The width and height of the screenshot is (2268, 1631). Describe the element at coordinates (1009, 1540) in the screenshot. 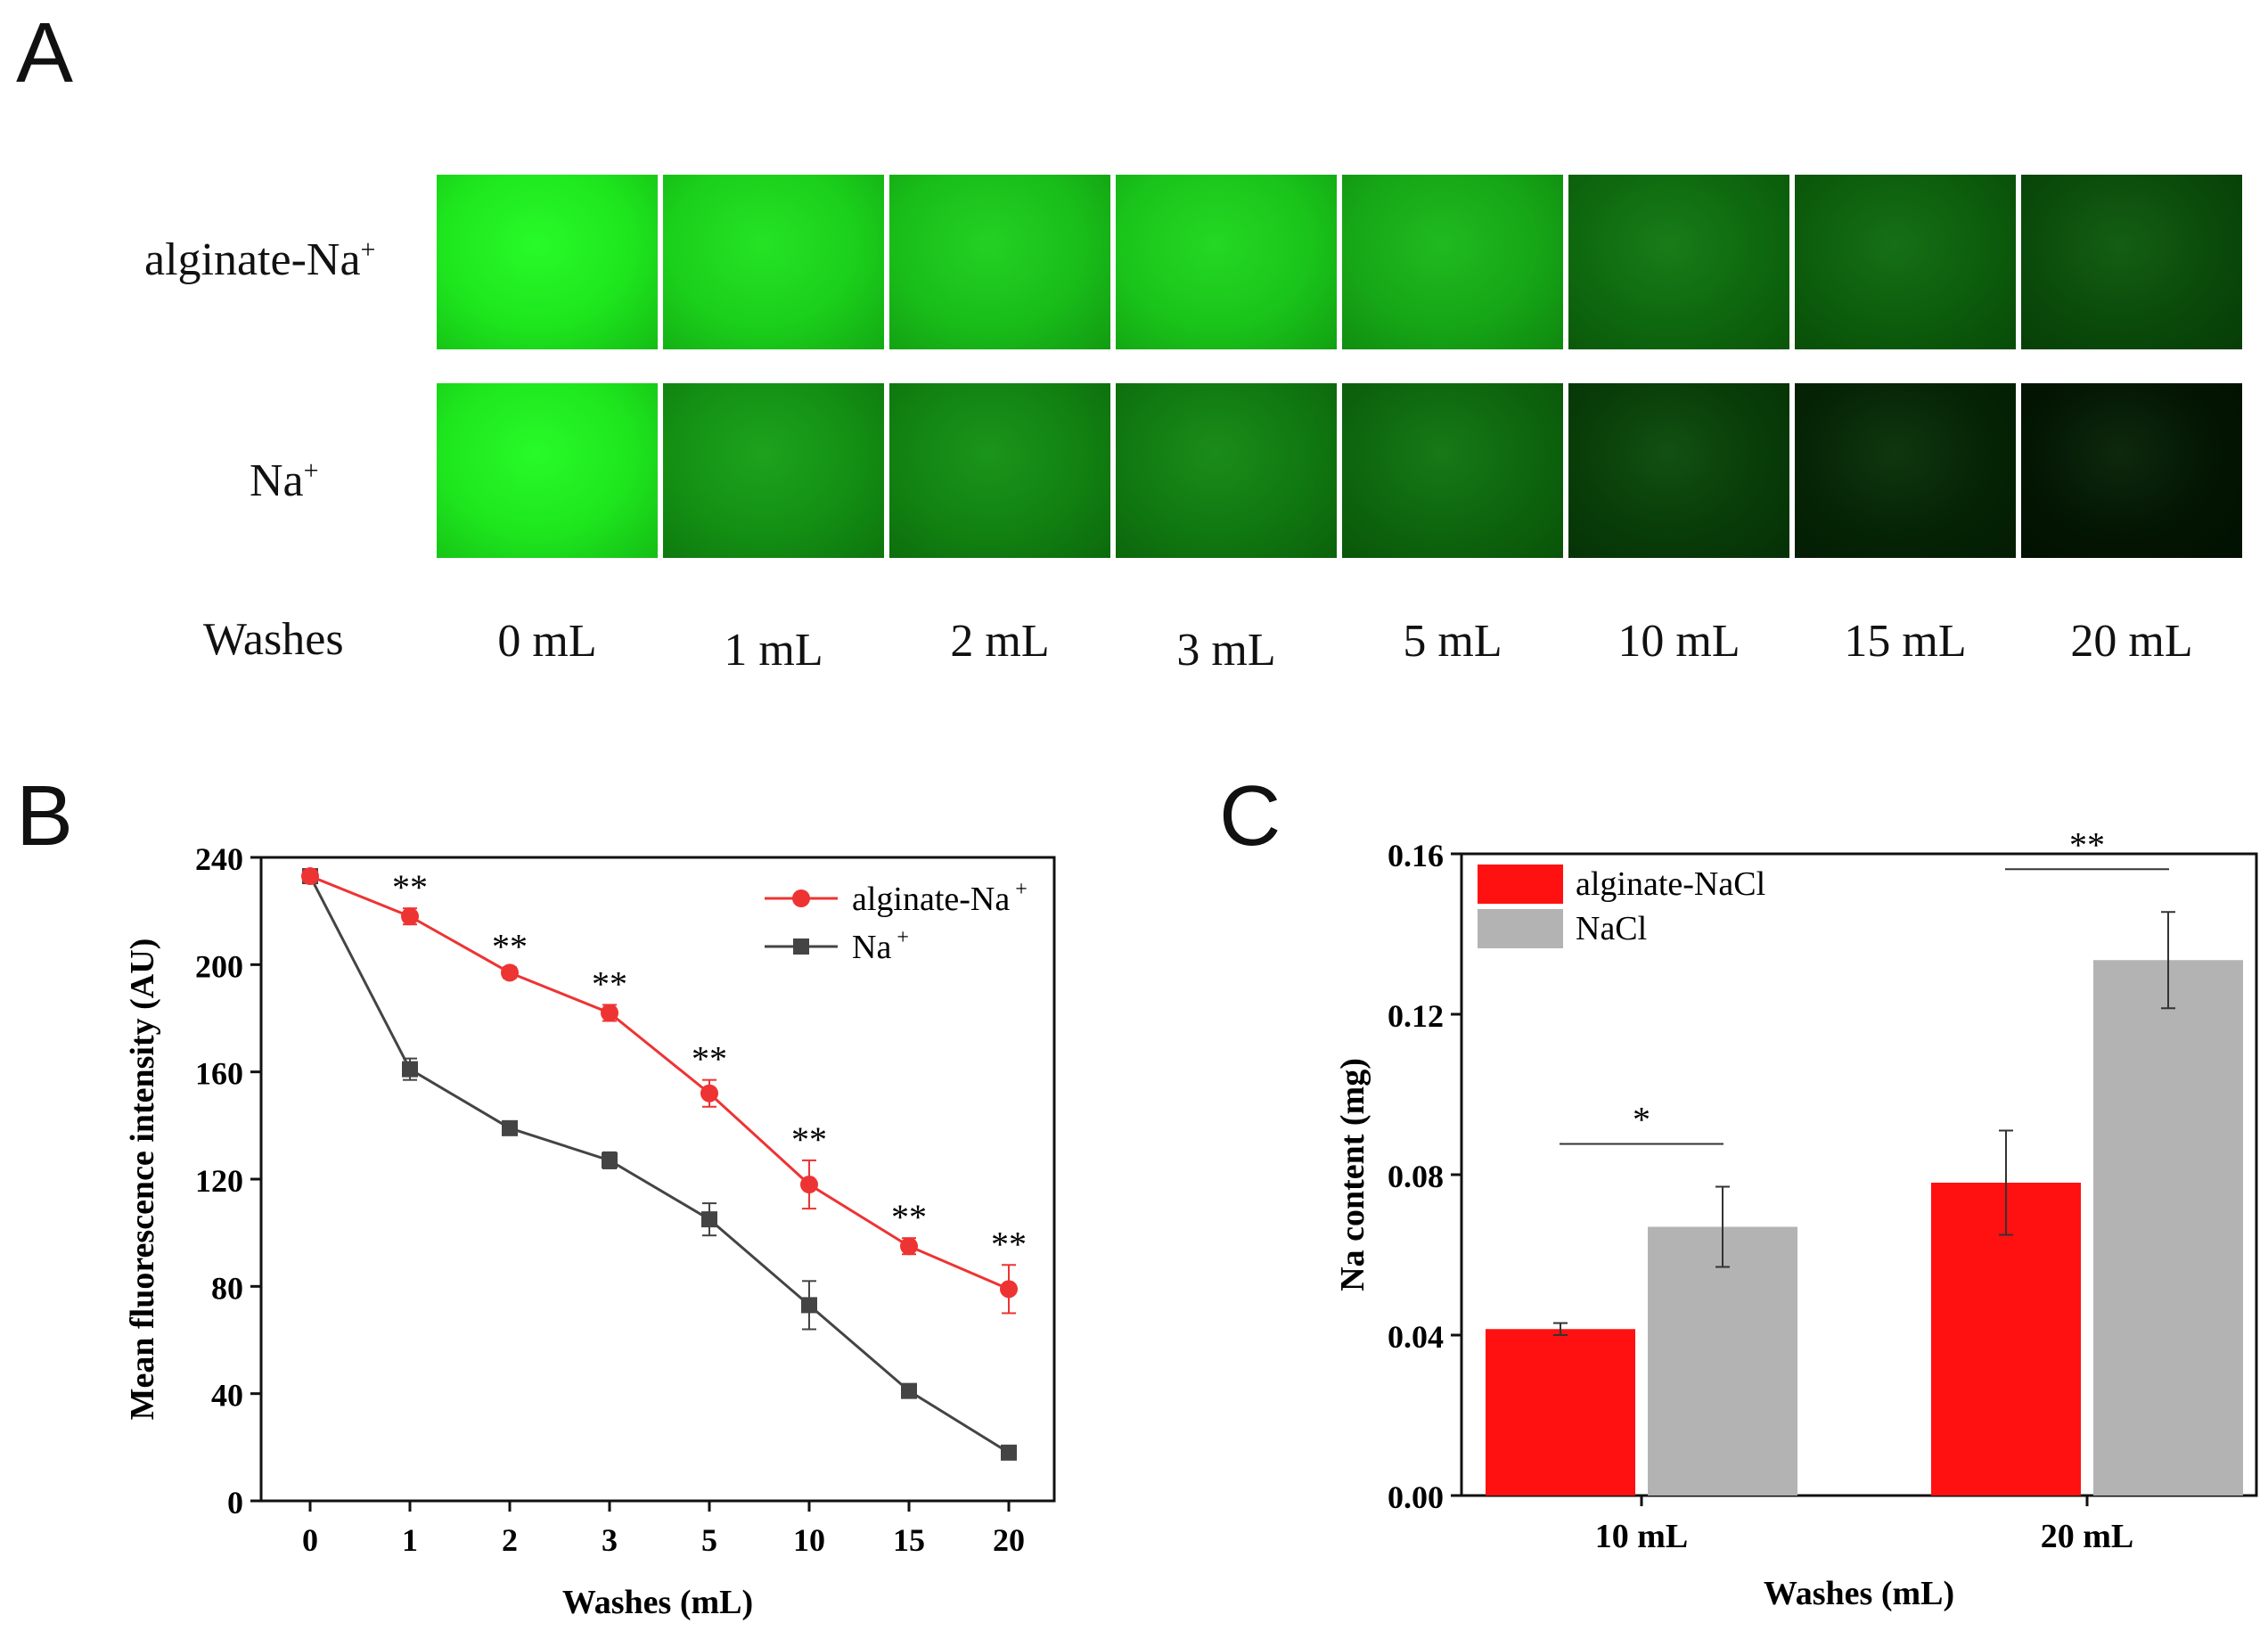

I see `x-tick-label: 20` at that location.